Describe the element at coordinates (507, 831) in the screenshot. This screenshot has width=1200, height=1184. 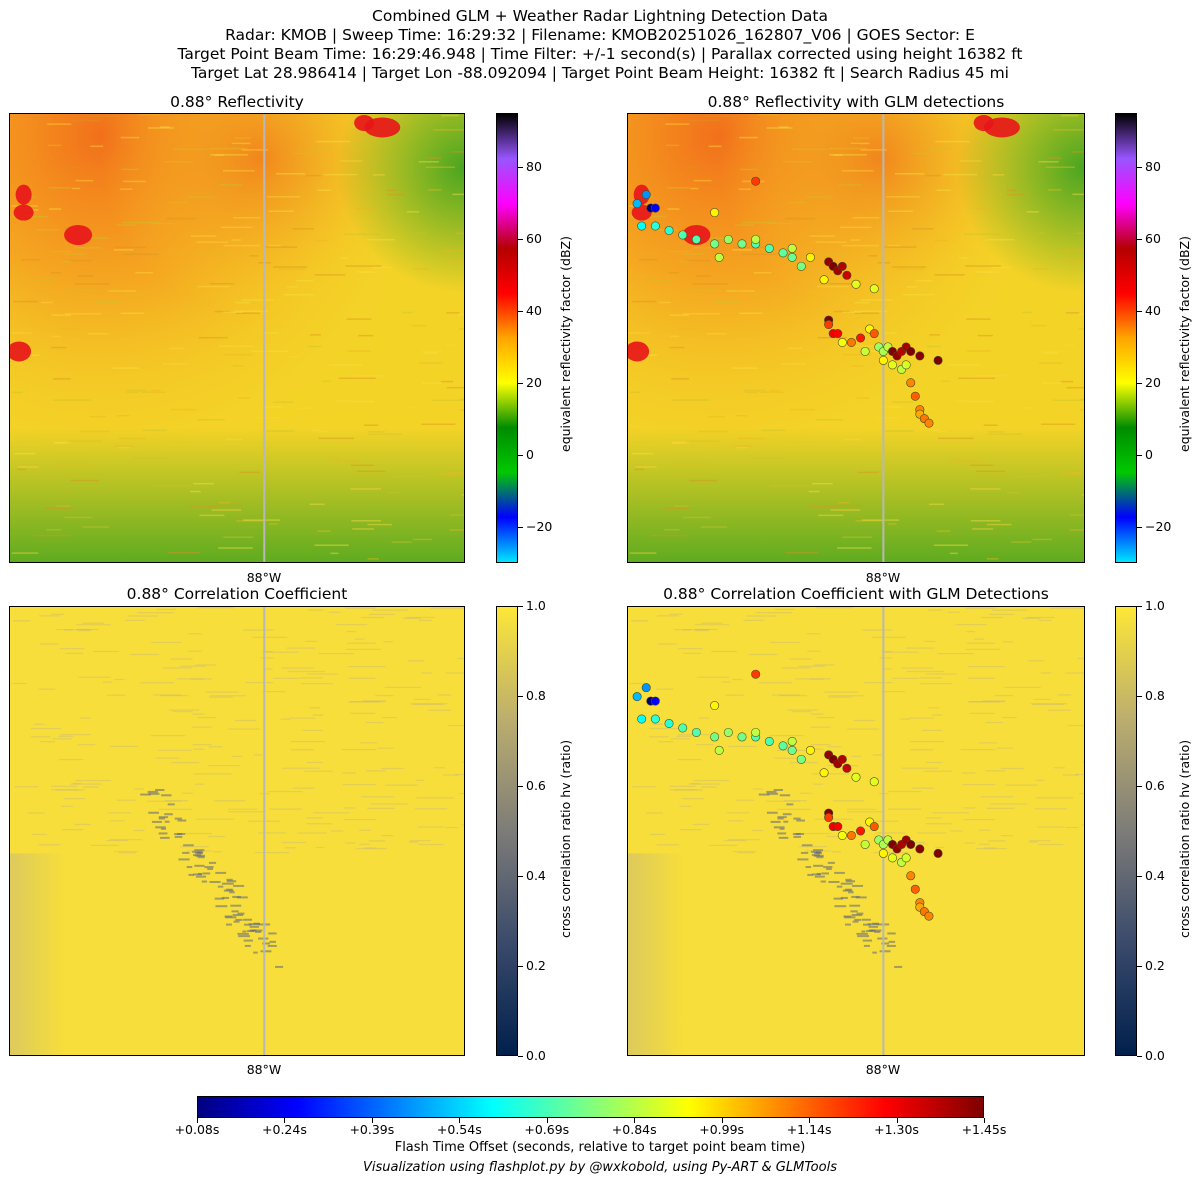
I see `correlation-colorbar` at that location.